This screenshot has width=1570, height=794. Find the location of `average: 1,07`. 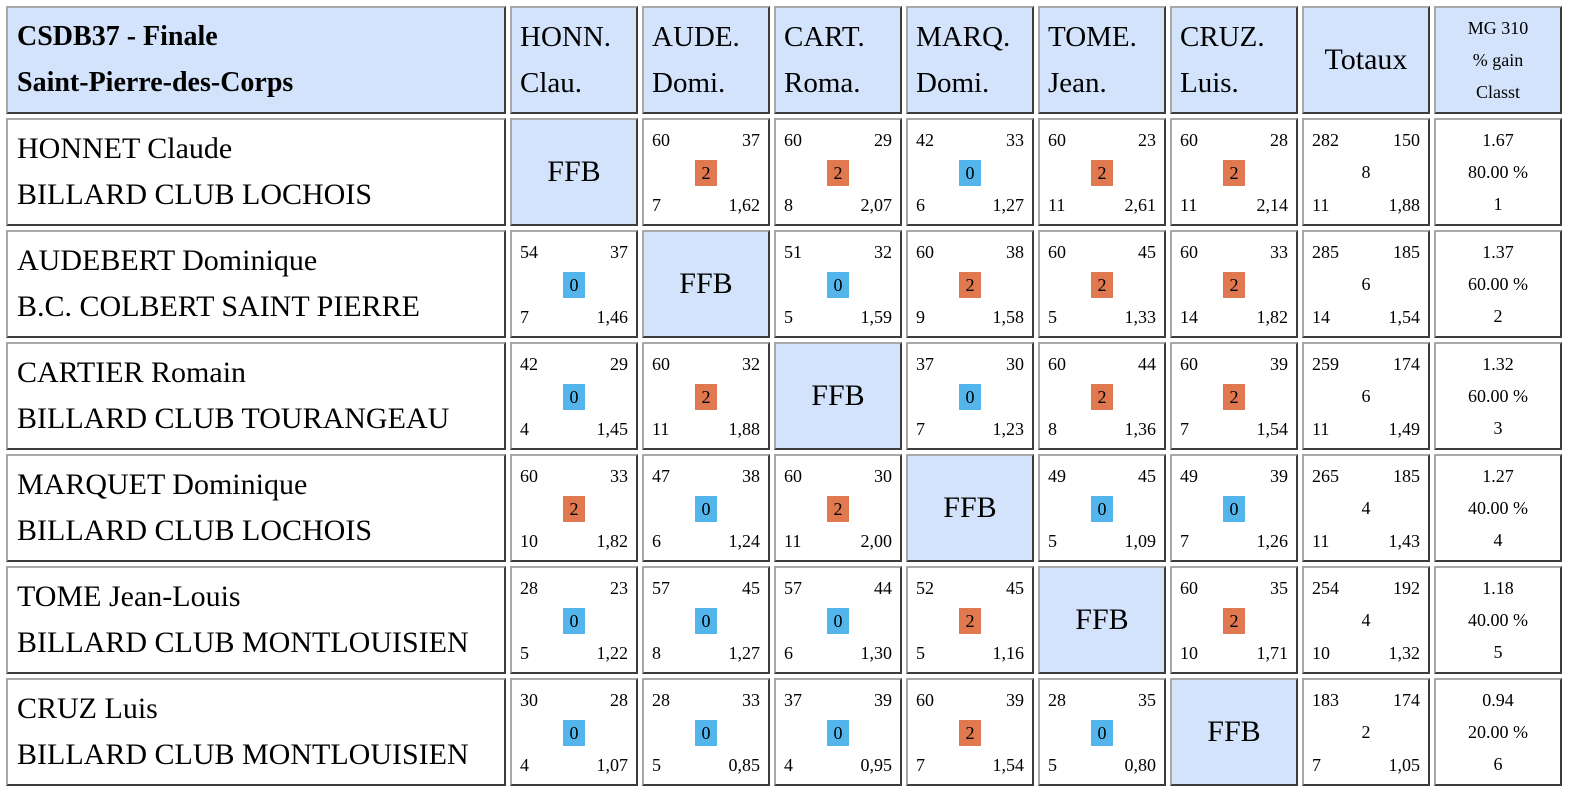

average: 1,07 is located at coordinates (612, 765).